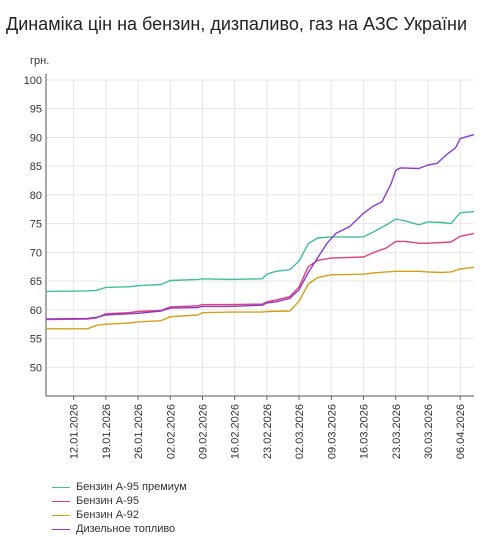  I want to click on y-tick-label: 50, so click(36, 368).